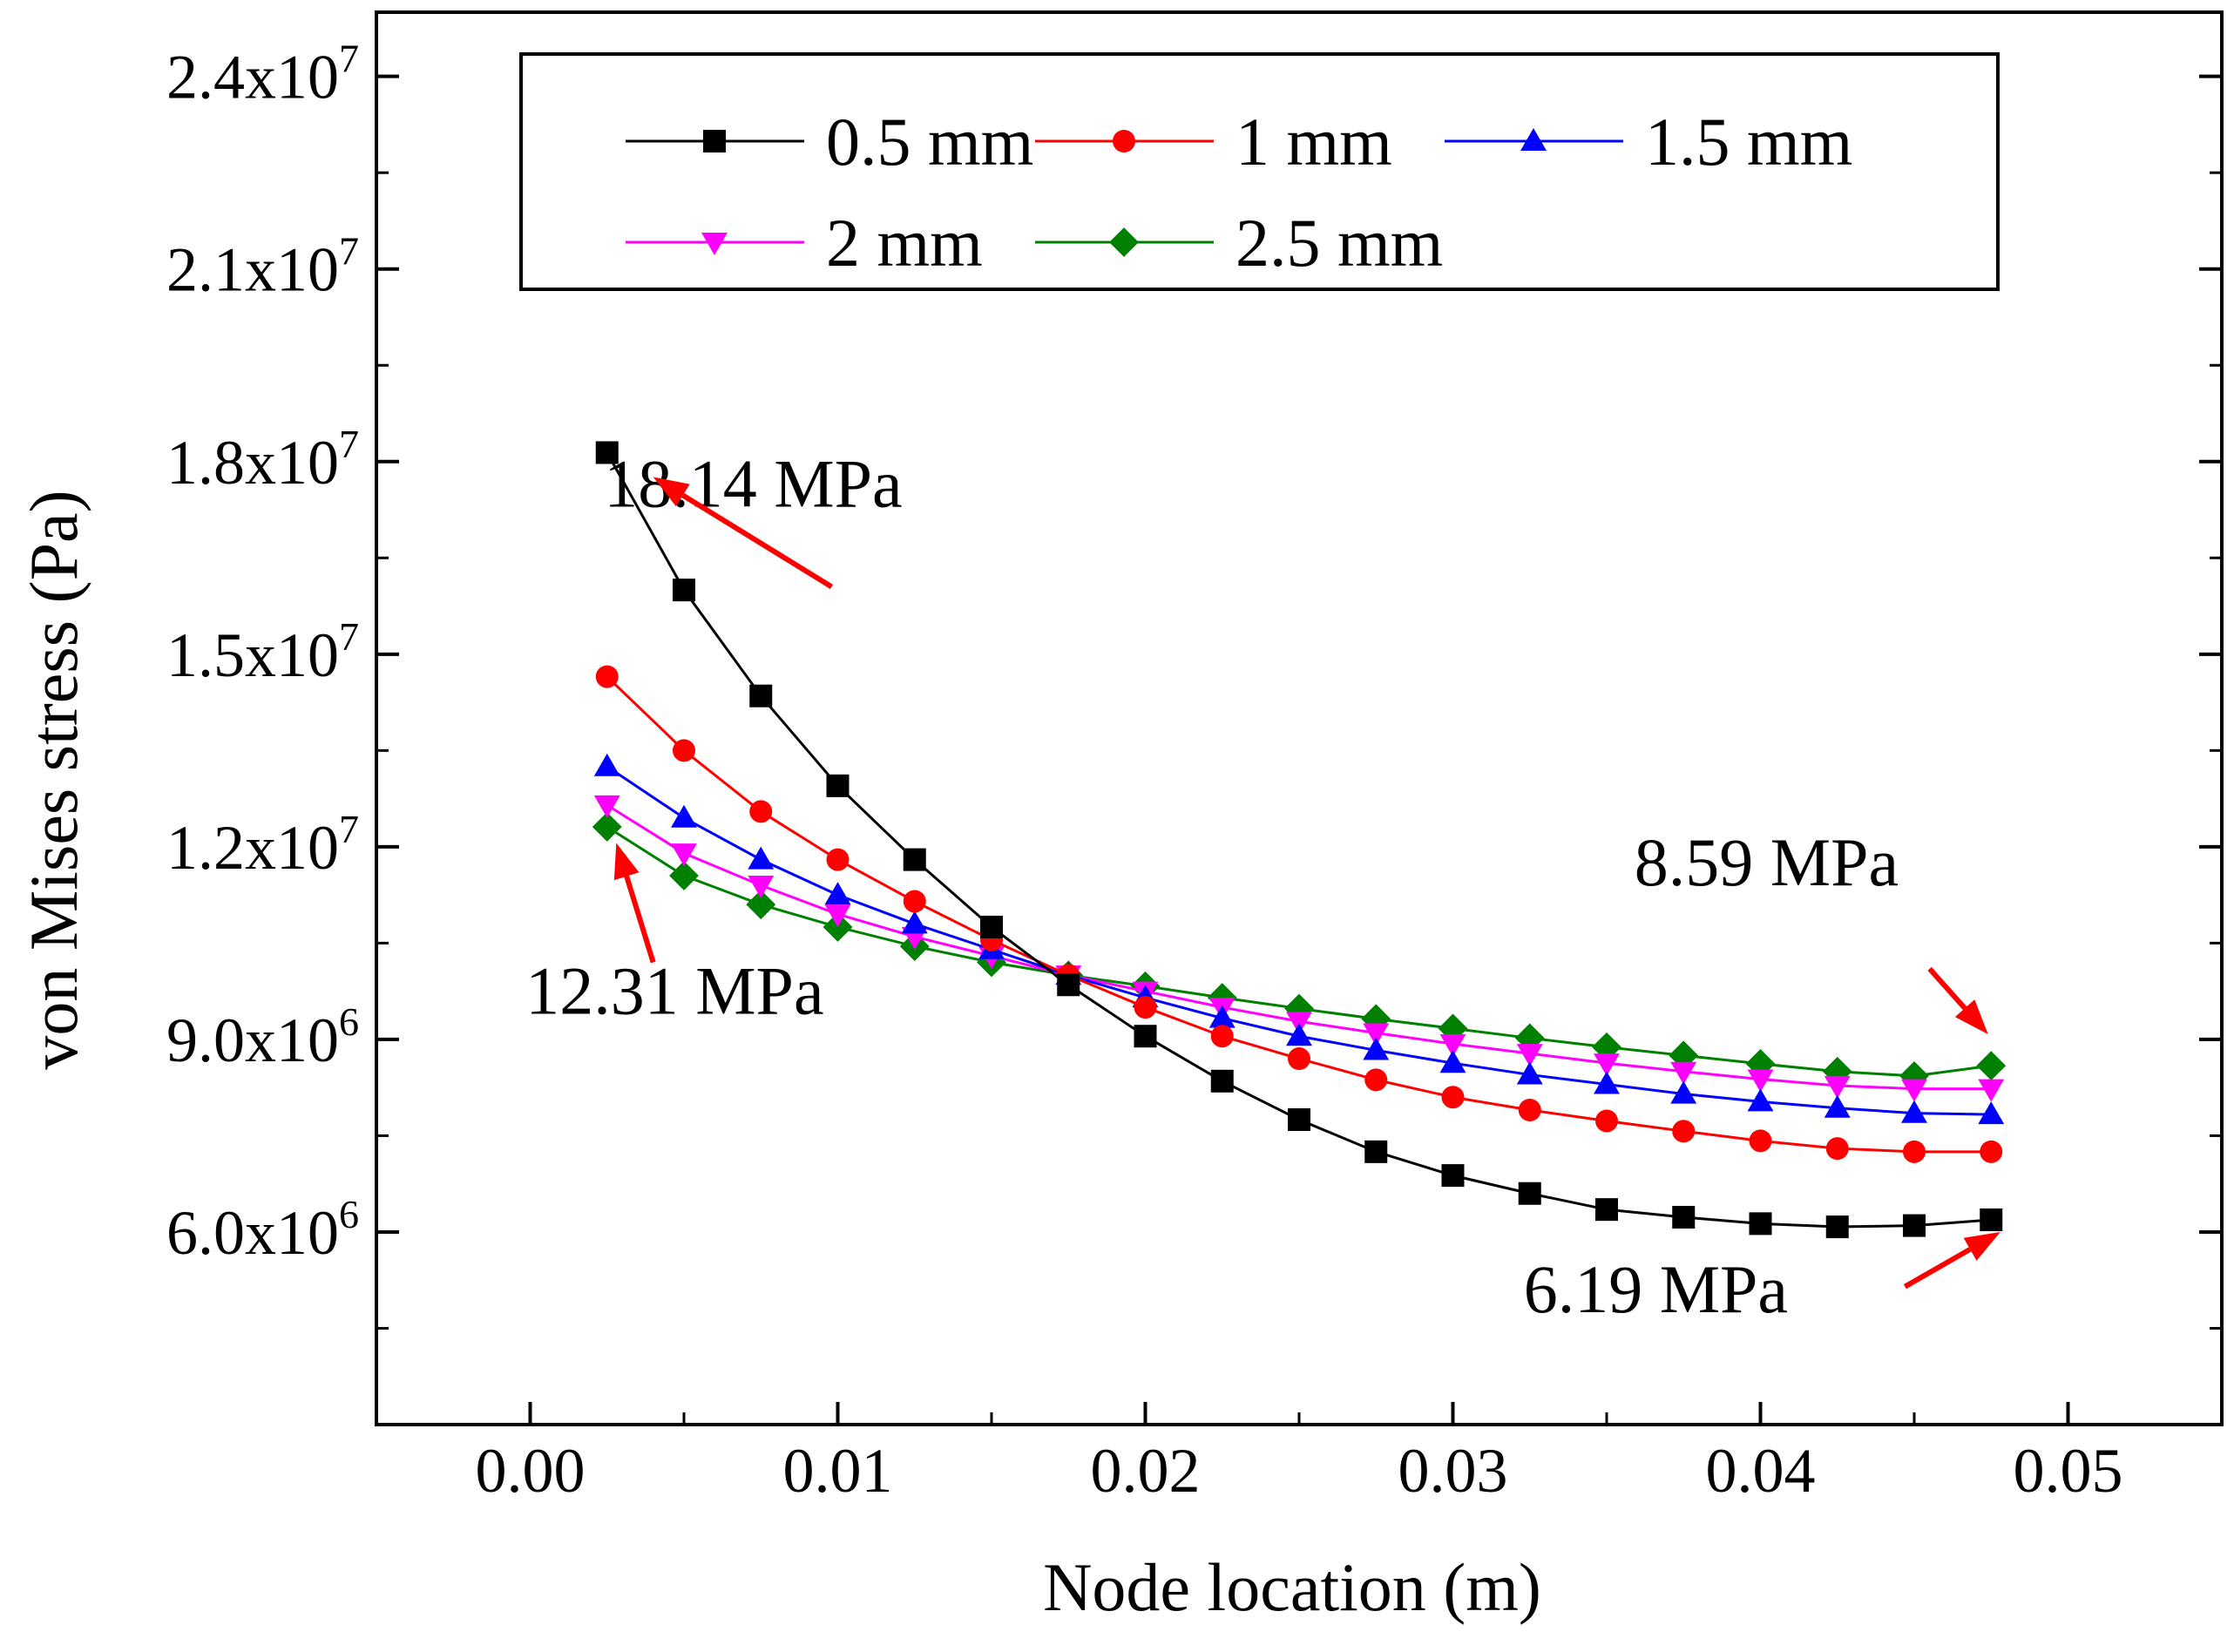 The height and width of the screenshot is (1652, 2234). Describe the element at coordinates (262, 845) in the screenshot. I see `y-tick-label: 1.2x10⁷` at that location.